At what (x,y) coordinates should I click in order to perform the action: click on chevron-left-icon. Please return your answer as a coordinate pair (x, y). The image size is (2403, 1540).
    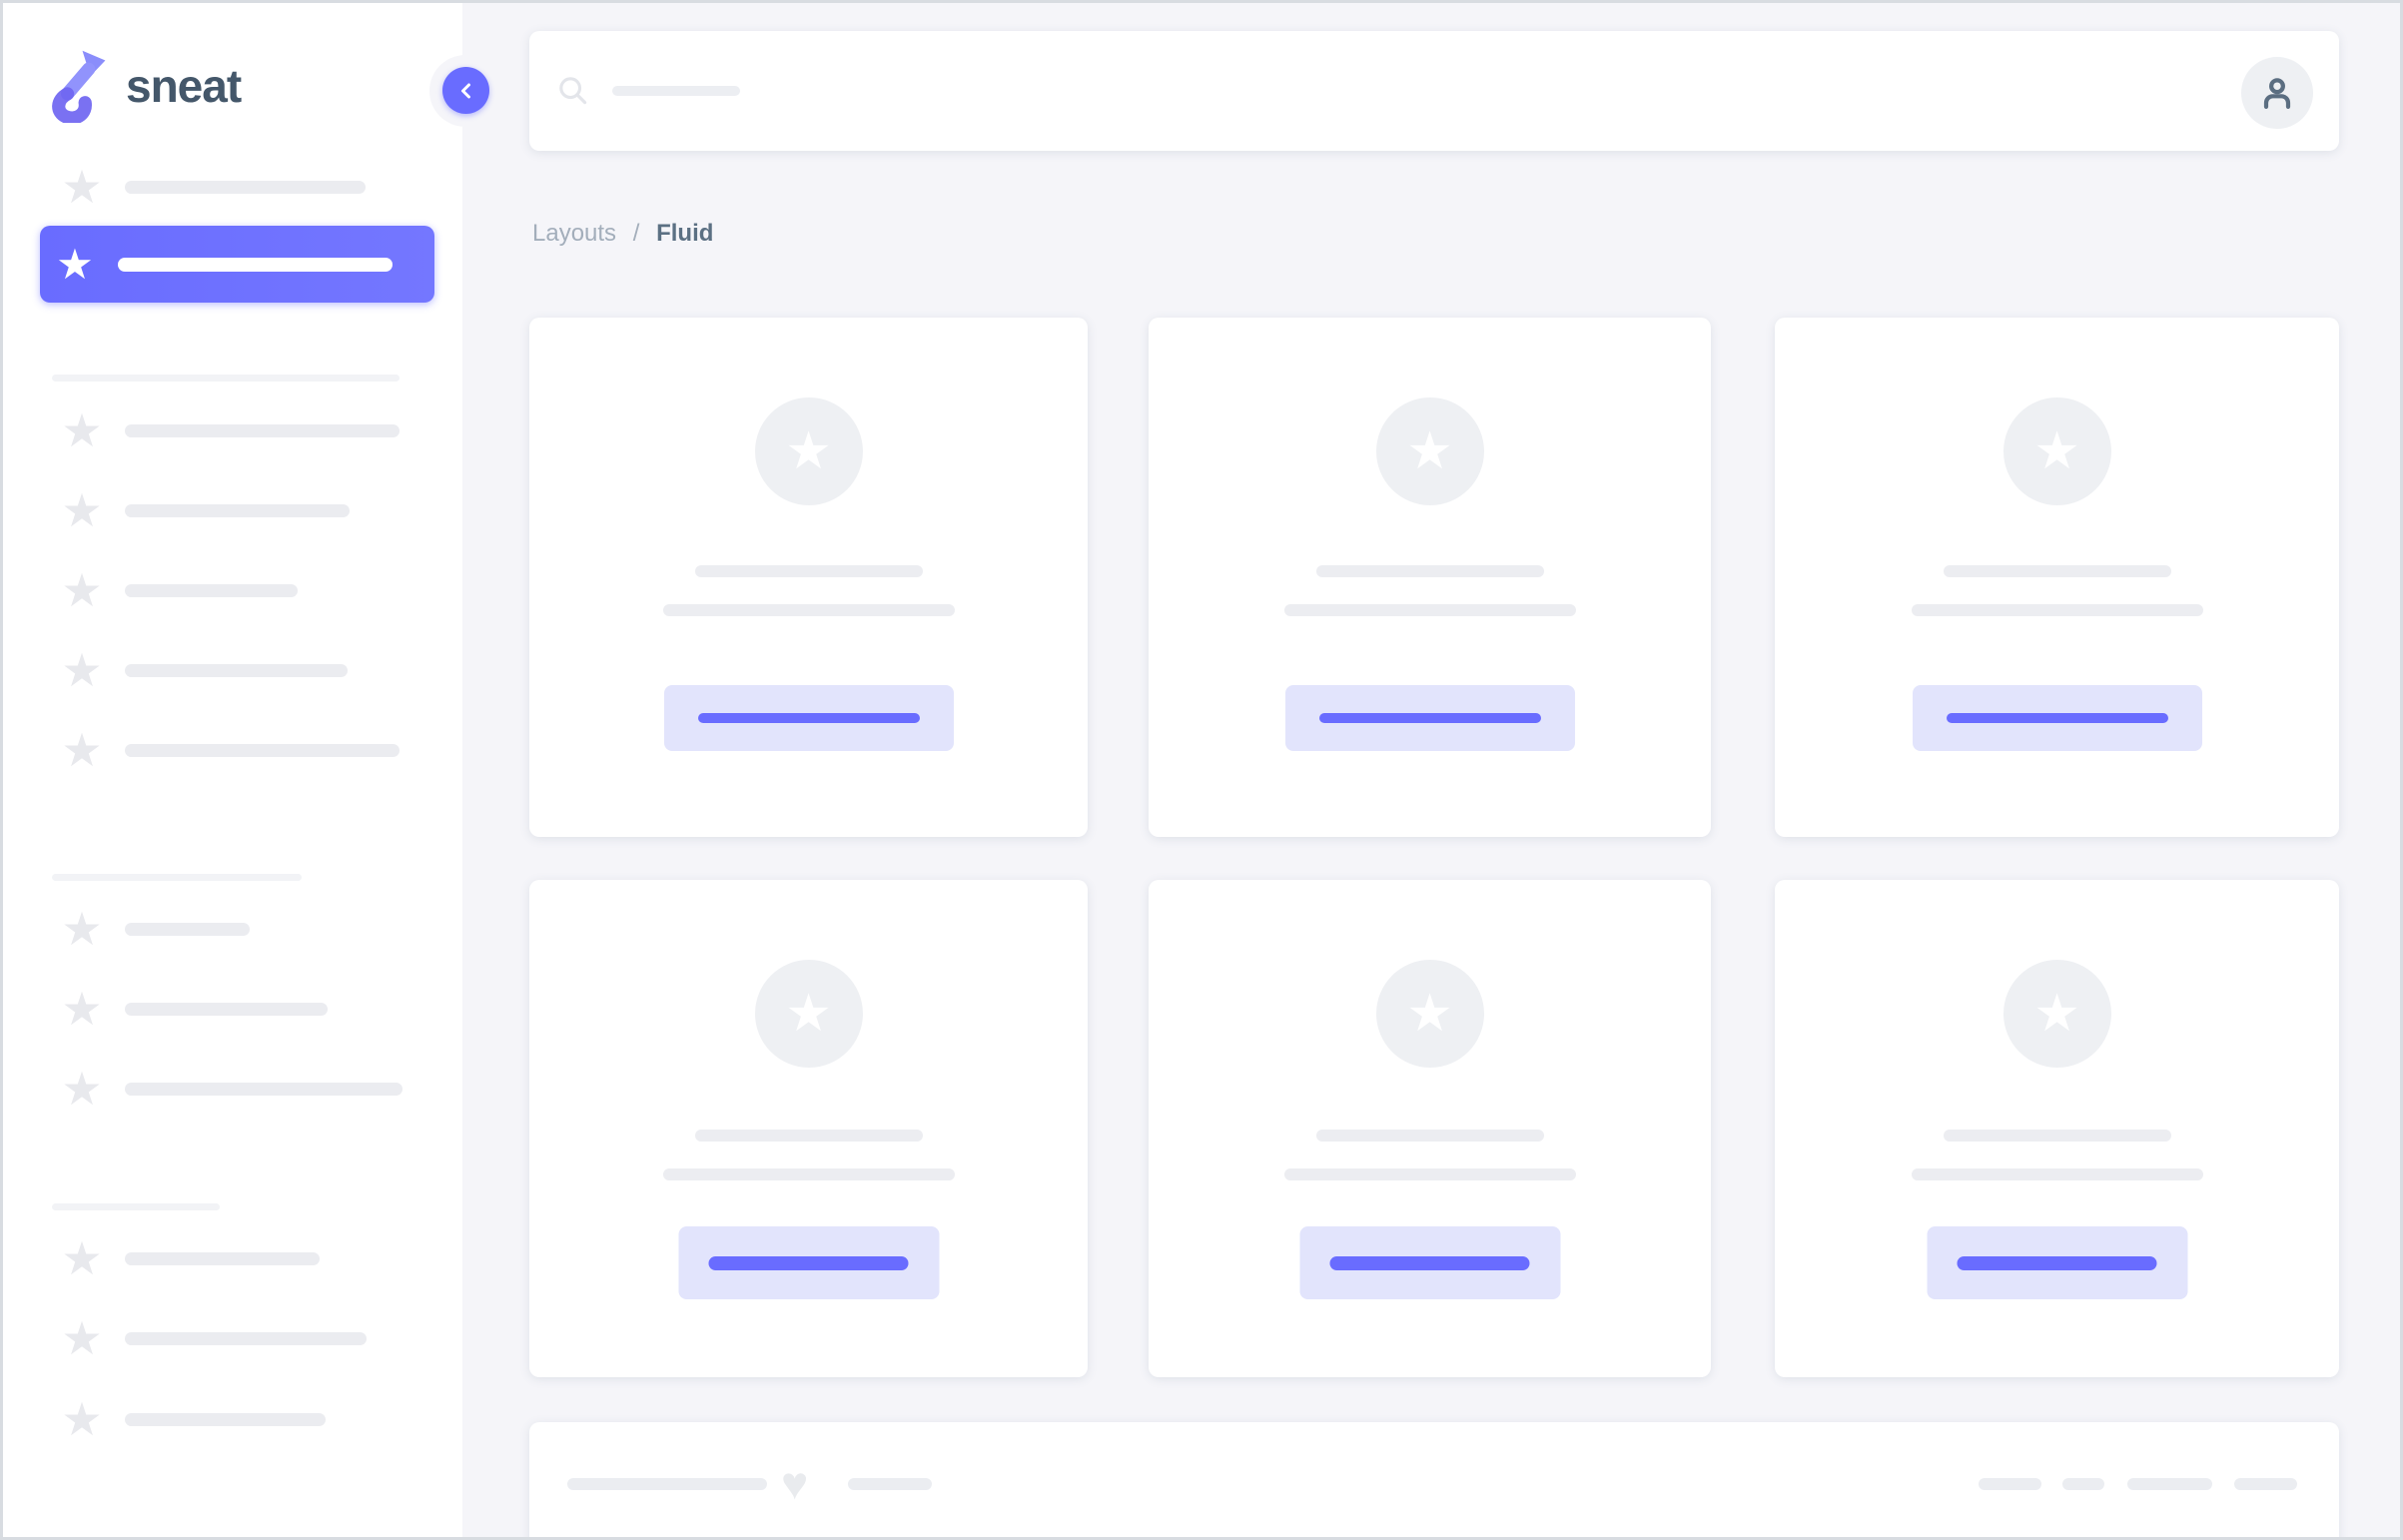
    Looking at the image, I should click on (466, 91).